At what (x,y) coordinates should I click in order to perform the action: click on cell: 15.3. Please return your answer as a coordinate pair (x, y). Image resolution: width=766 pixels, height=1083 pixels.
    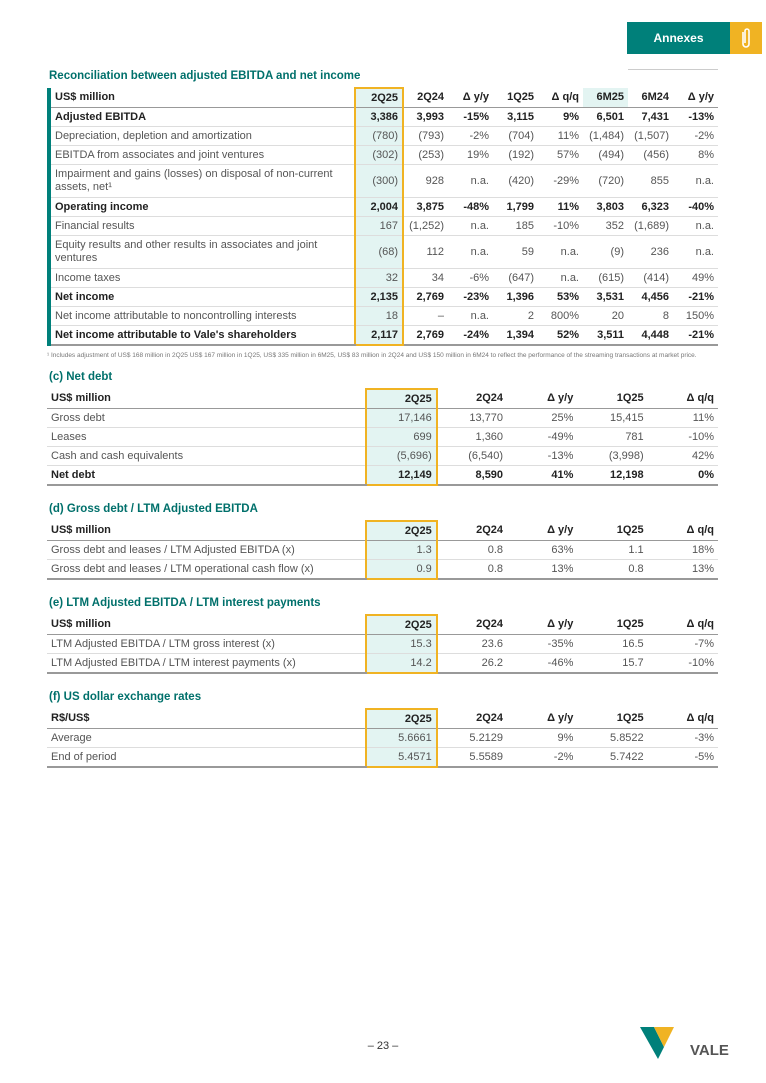
    Looking at the image, I should click on (401, 644).